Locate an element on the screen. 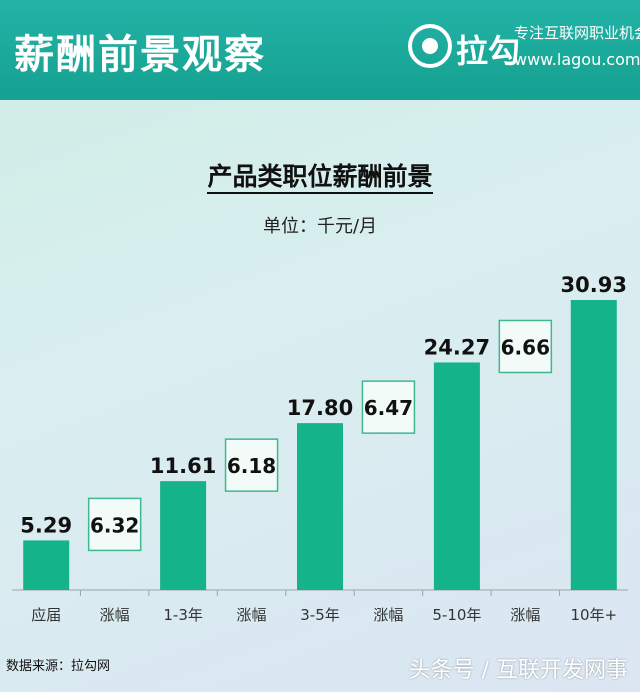 Image resolution: width=640 pixels, height=692 pixels. data-source: 数据来源：拉勾网 is located at coordinates (58, 666).